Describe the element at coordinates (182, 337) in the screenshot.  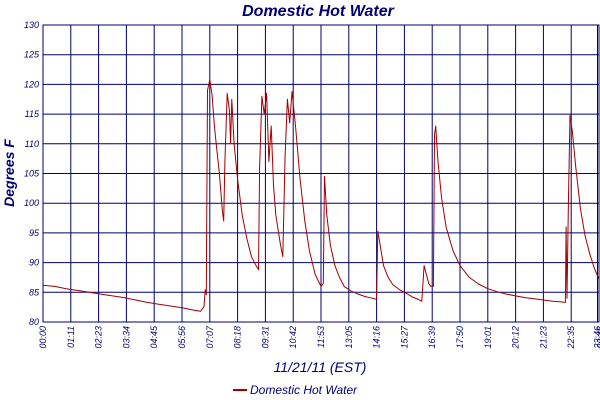
I see `x-tick-label: 05:56` at that location.